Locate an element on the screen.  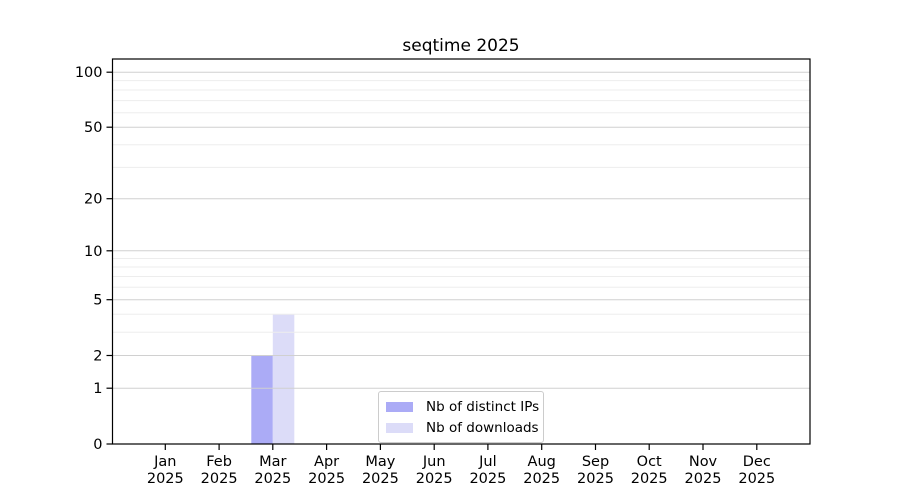
bars-layer is located at coordinates (273, 379).